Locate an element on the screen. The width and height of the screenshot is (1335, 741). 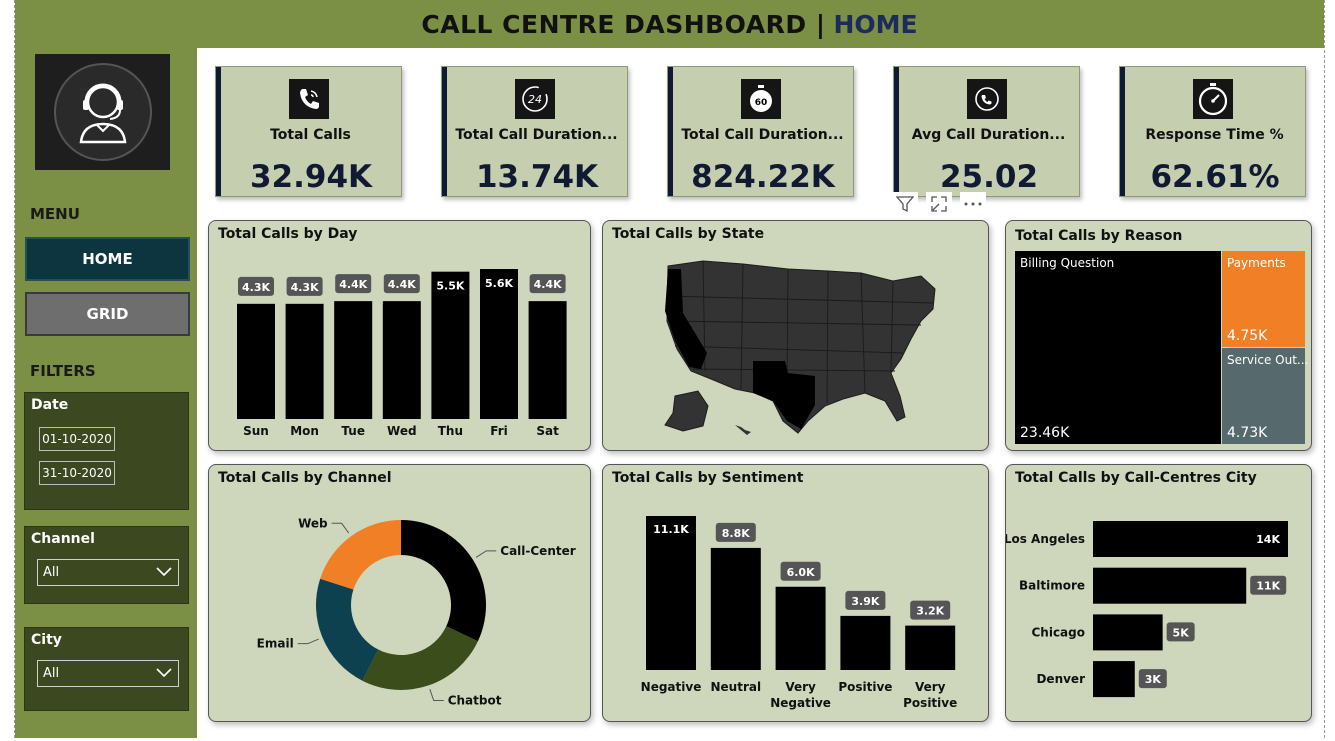
treemap-billing-question: Billing Question 23.46K is located at coordinates (1118, 347).